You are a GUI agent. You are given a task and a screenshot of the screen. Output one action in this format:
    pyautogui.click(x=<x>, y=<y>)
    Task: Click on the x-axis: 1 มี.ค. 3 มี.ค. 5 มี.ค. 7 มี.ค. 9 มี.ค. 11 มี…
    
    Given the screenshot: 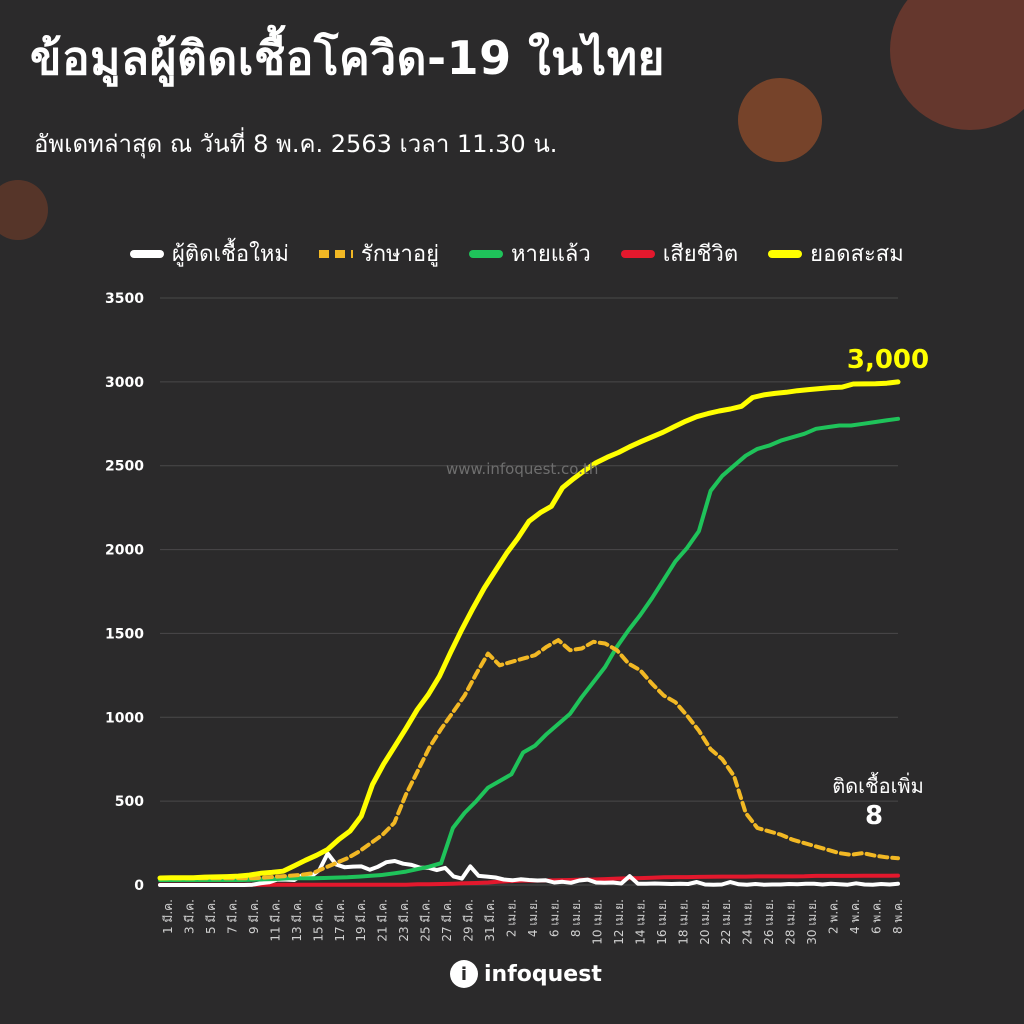 What is the action you would take?
    pyautogui.click(x=533, y=922)
    